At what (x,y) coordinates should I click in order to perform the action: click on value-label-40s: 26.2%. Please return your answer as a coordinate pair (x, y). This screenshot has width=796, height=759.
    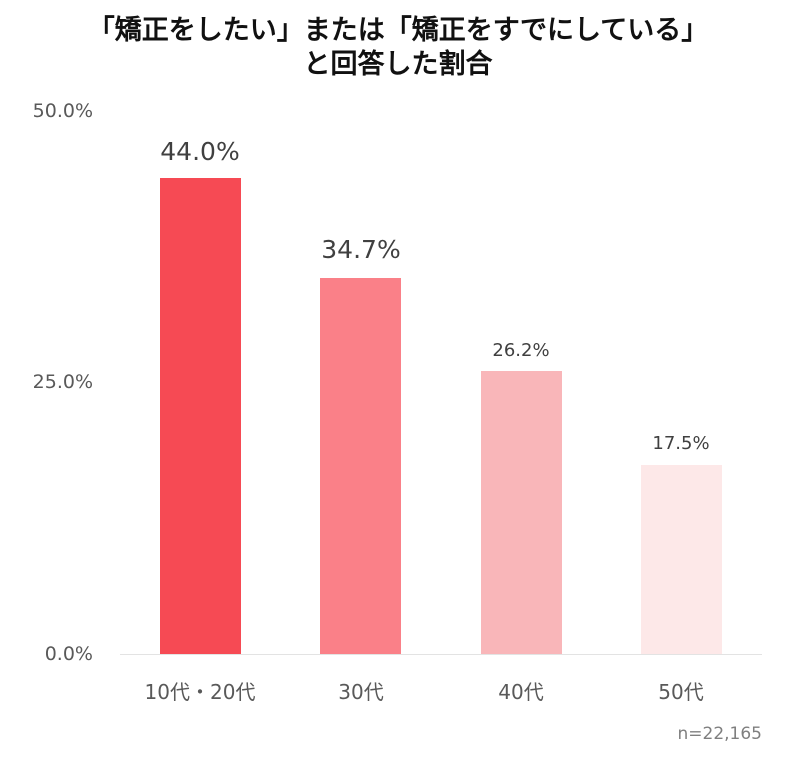
    Looking at the image, I should click on (521, 350).